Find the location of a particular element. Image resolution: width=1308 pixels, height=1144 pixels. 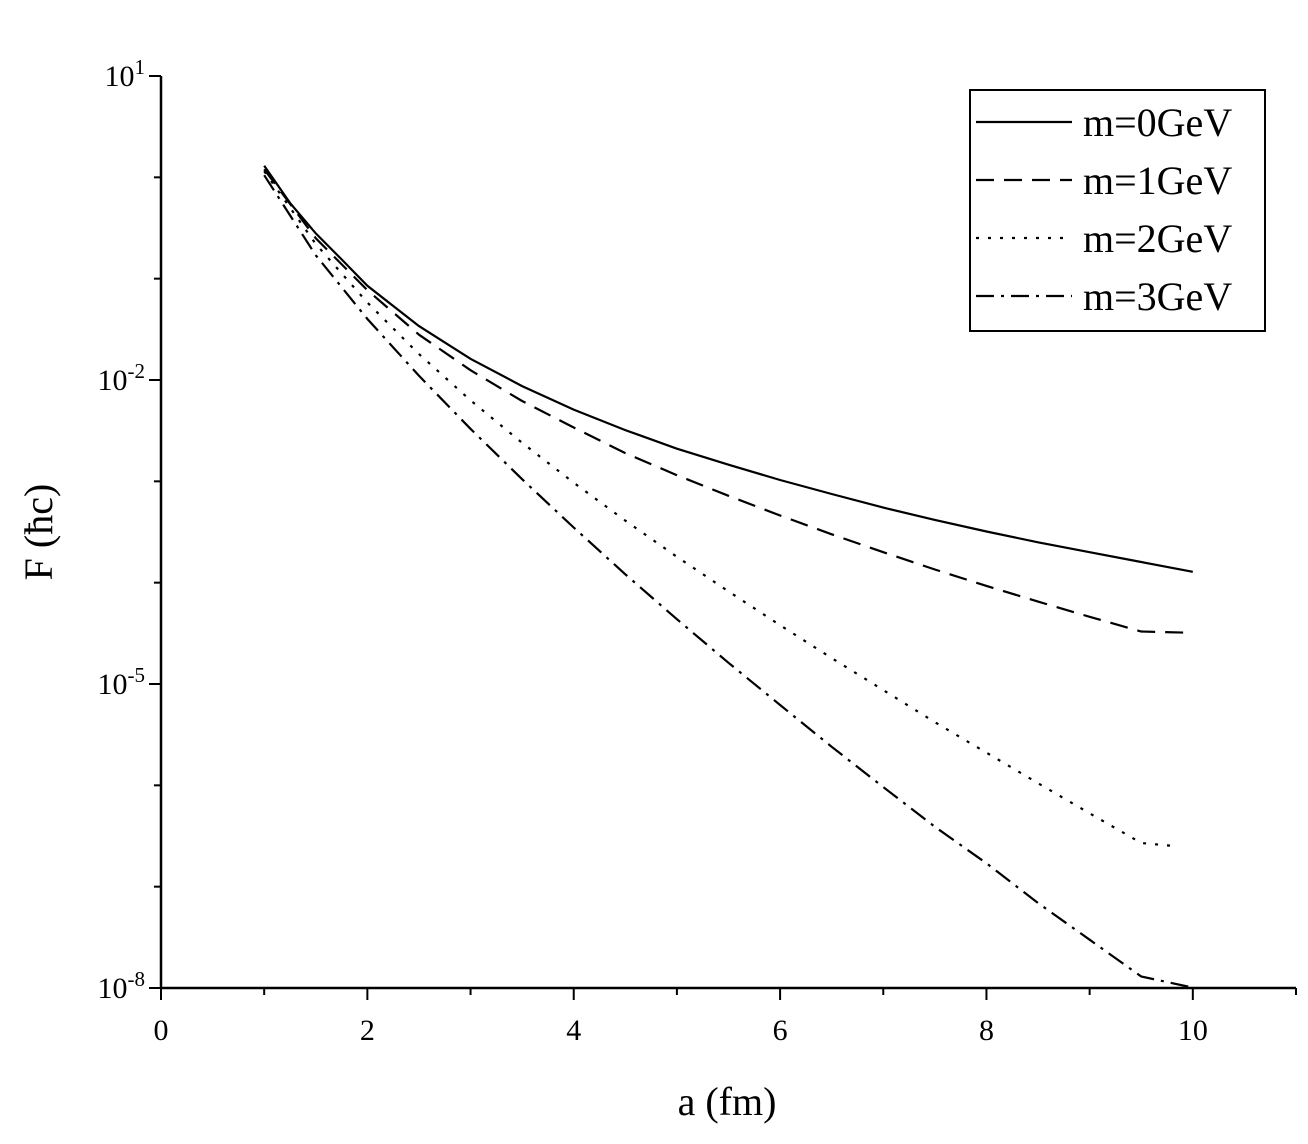

x-tick-label: 10 is located at coordinates (1193, 1030).